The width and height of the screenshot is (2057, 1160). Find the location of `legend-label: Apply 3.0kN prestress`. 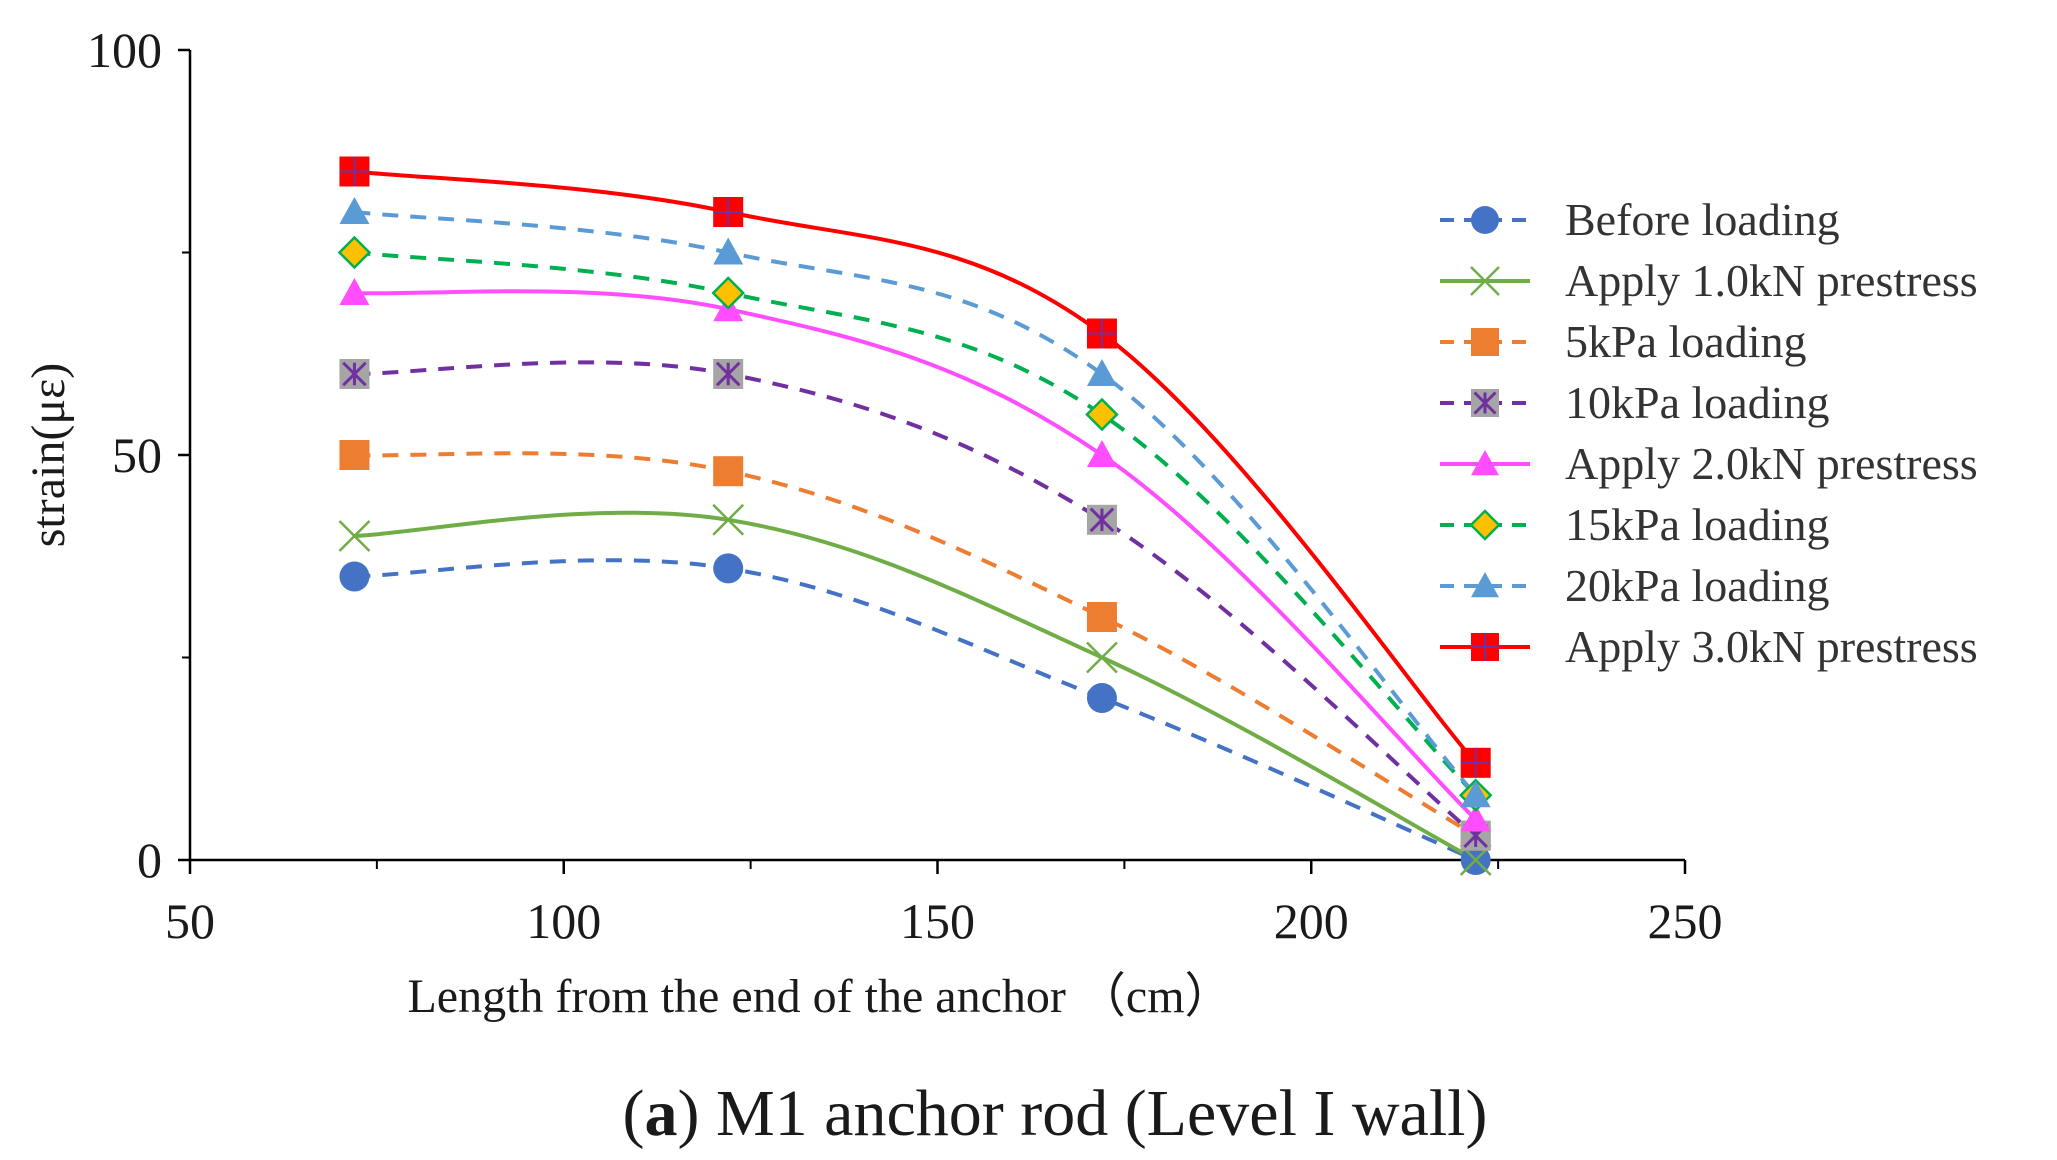

legend-label: Apply 3.0kN prestress is located at coordinates (1771, 646).